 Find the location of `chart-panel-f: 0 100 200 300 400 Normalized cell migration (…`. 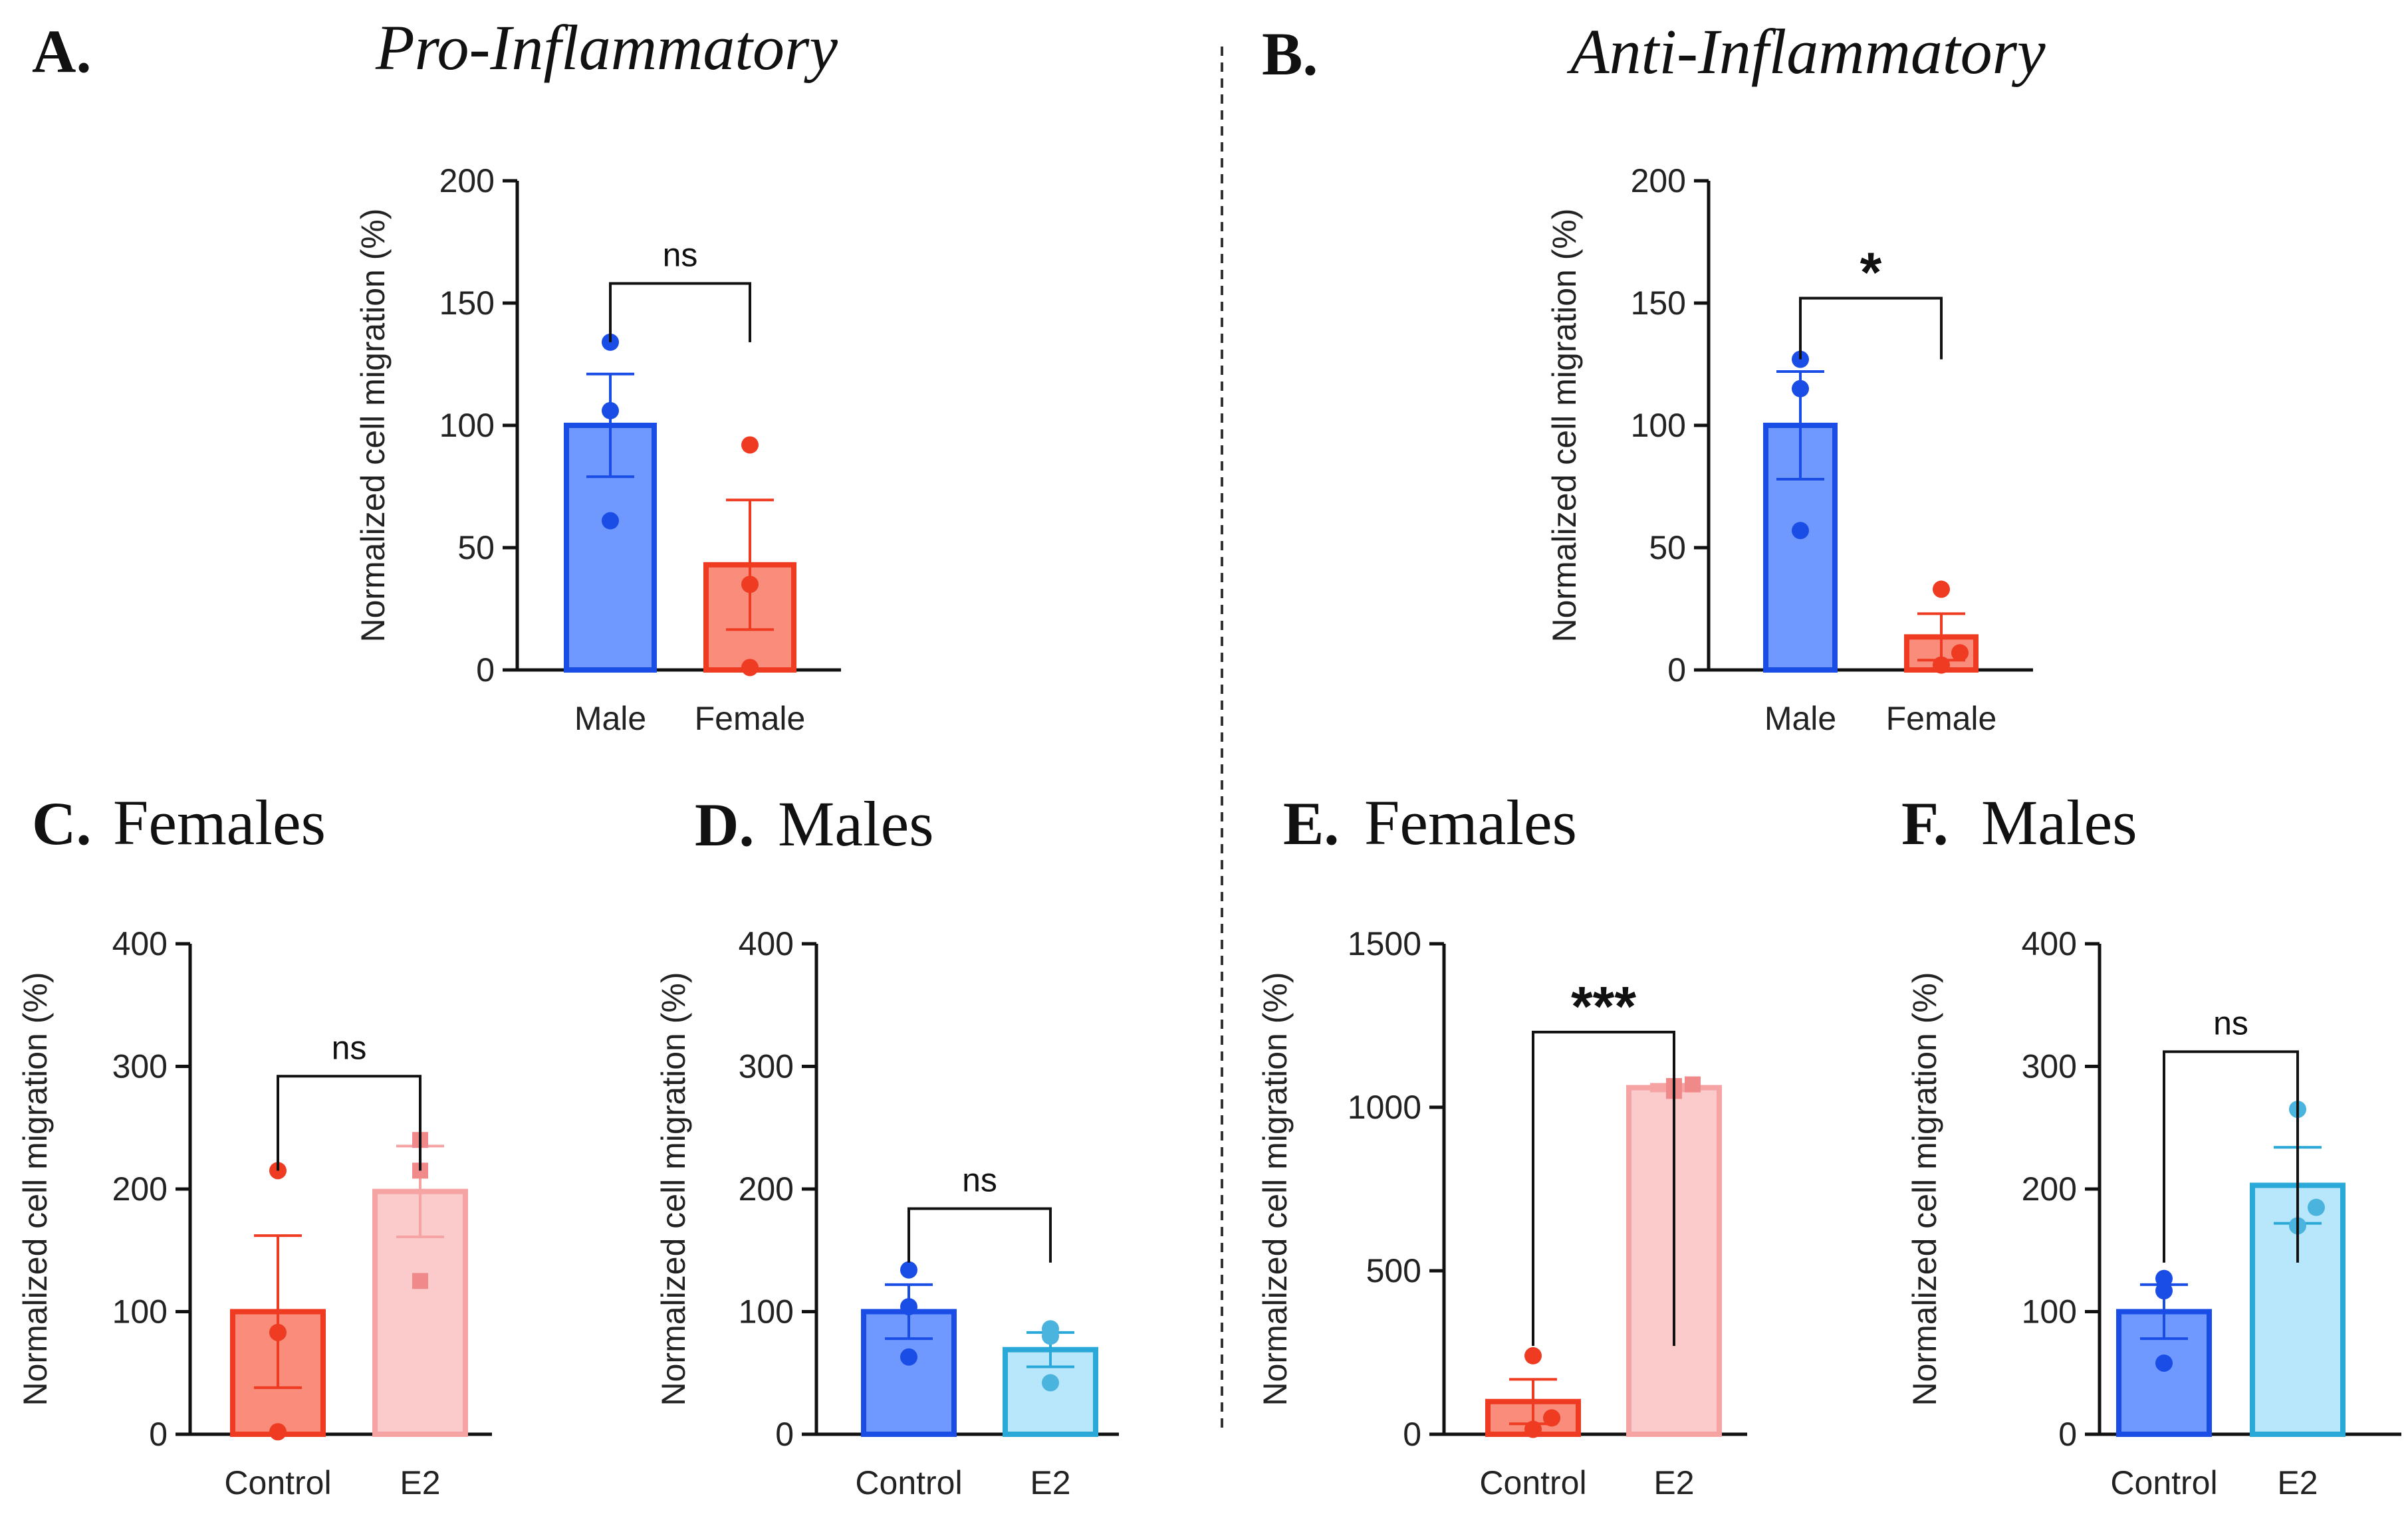

chart-panel-f: 0 100 200 300 400 Normalized cell migration (… is located at coordinates (2154, 1213).